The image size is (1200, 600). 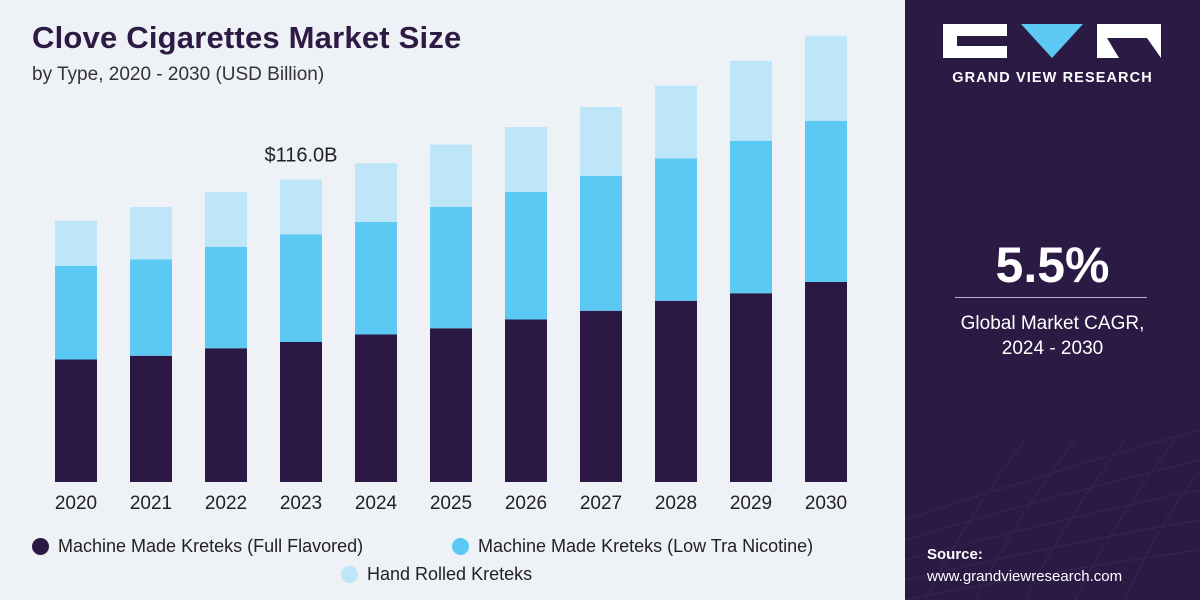 I want to click on cagr-divider, so click(x=1051, y=297).